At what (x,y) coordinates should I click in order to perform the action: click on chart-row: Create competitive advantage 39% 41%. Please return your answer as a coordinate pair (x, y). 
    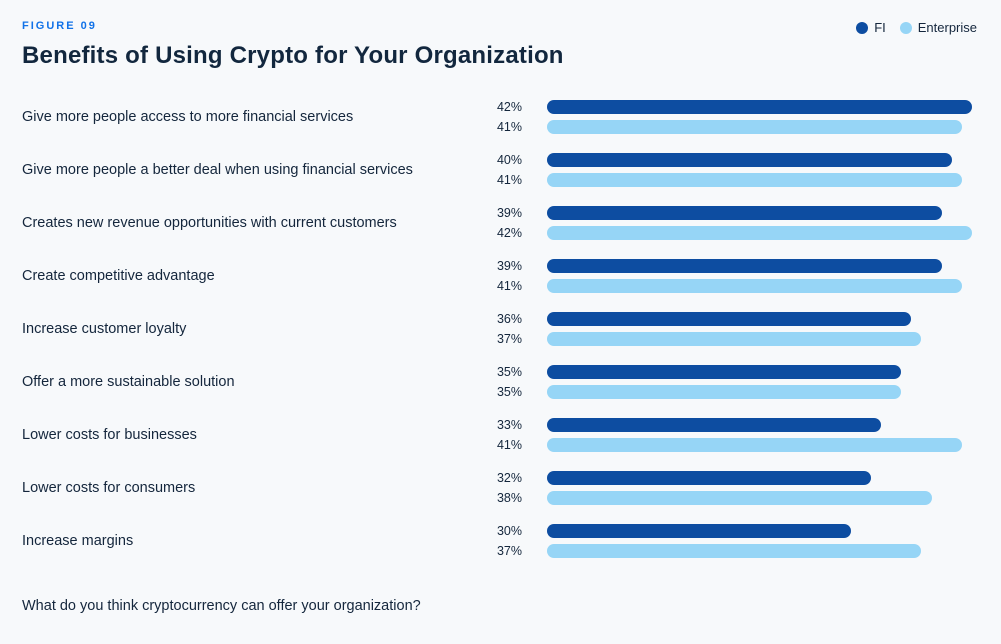
    Looking at the image, I should click on (500, 276).